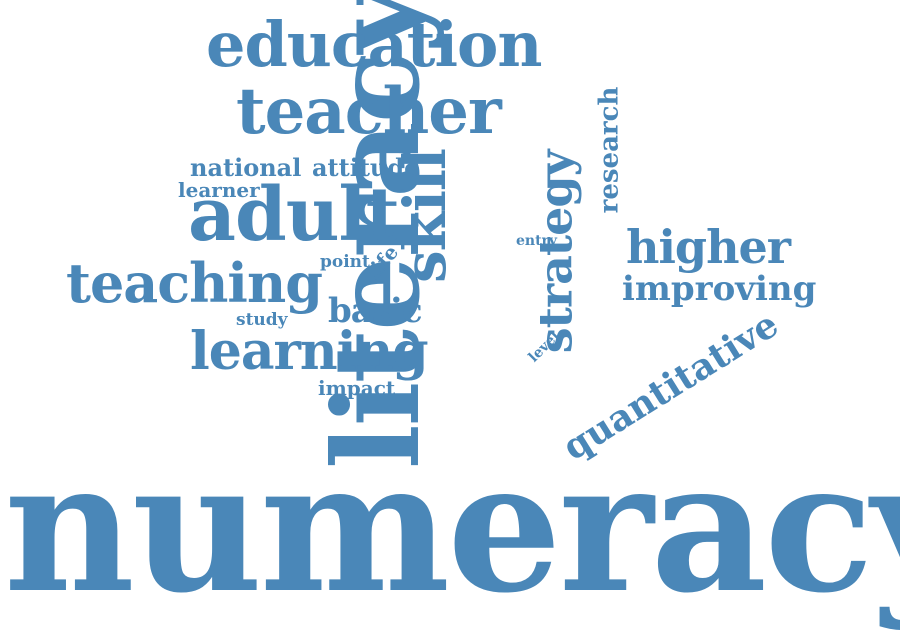 Image resolution: width=900 pixels, height=633 pixels. Describe the element at coordinates (309, 351) in the screenshot. I see `word-learning: learning` at that location.